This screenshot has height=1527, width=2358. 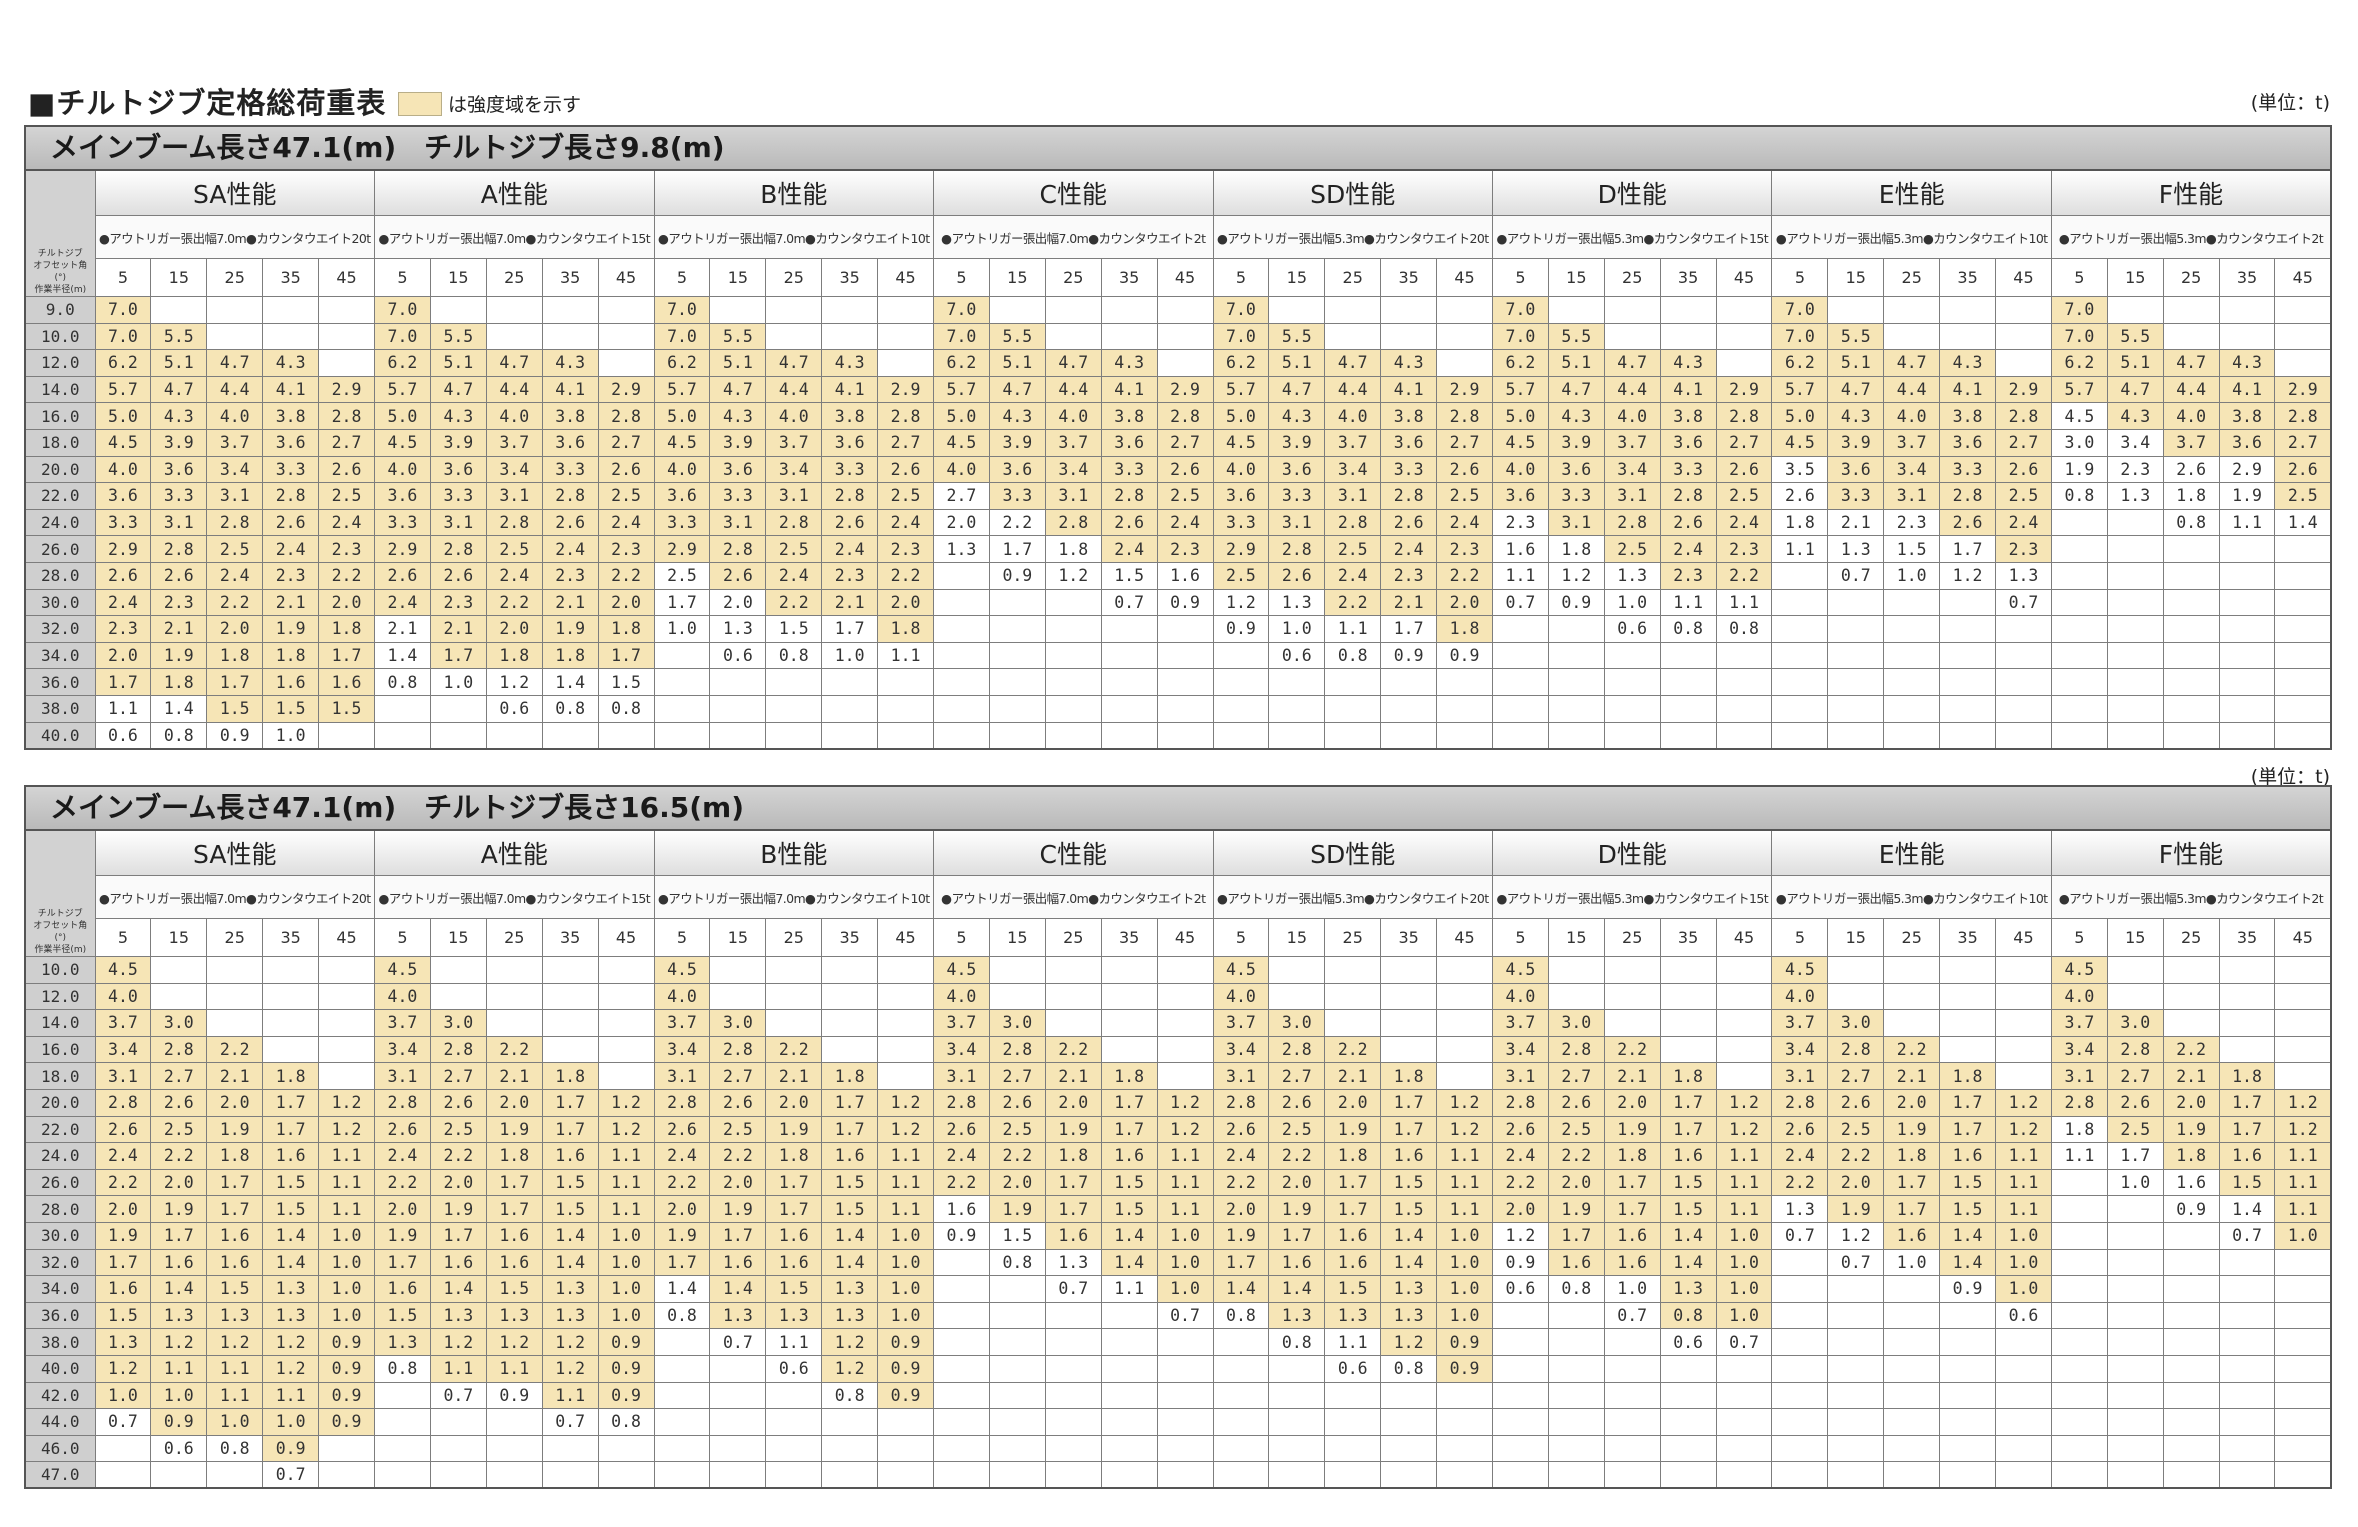 What do you see at coordinates (1178, 735) in the screenshot?
I see `table-row: 40.0 0.6 0.8 0.9 1.0` at bounding box center [1178, 735].